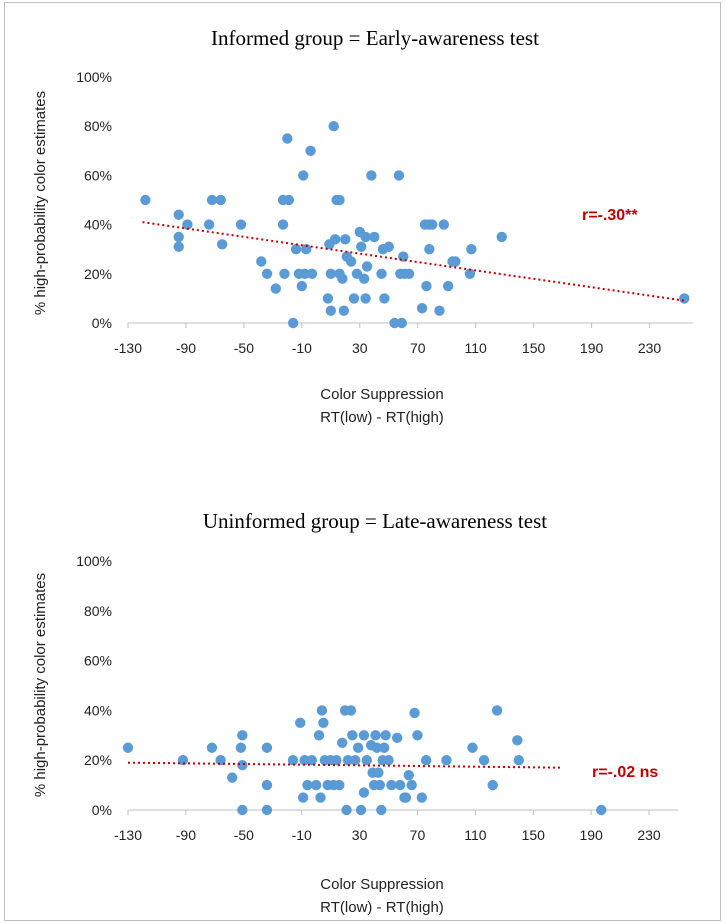  Describe the element at coordinates (98, 611) in the screenshot. I see `y-tick-label: 80%` at that location.